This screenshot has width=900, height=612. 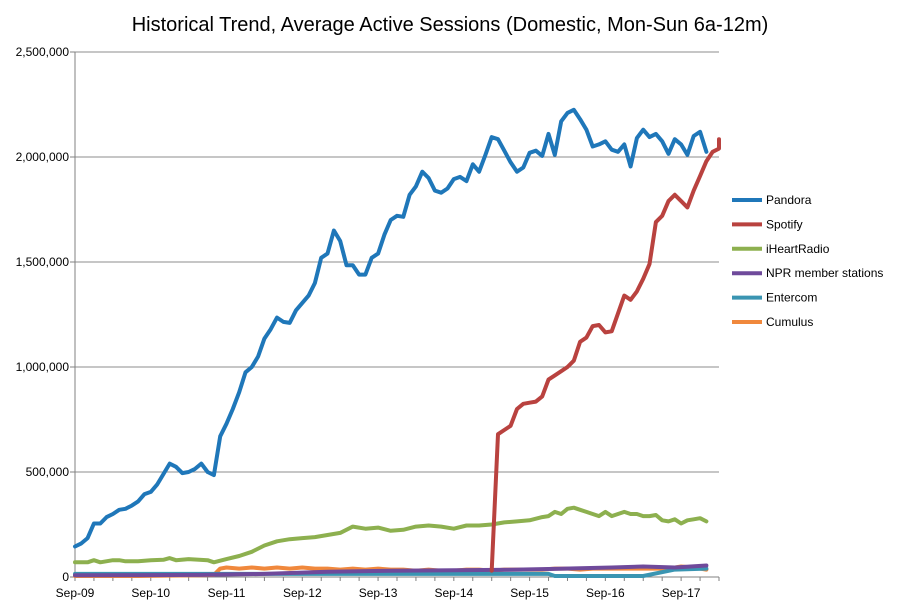 What do you see at coordinates (43, 262) in the screenshot?
I see `y-tick-label: 1,500,000` at bounding box center [43, 262].